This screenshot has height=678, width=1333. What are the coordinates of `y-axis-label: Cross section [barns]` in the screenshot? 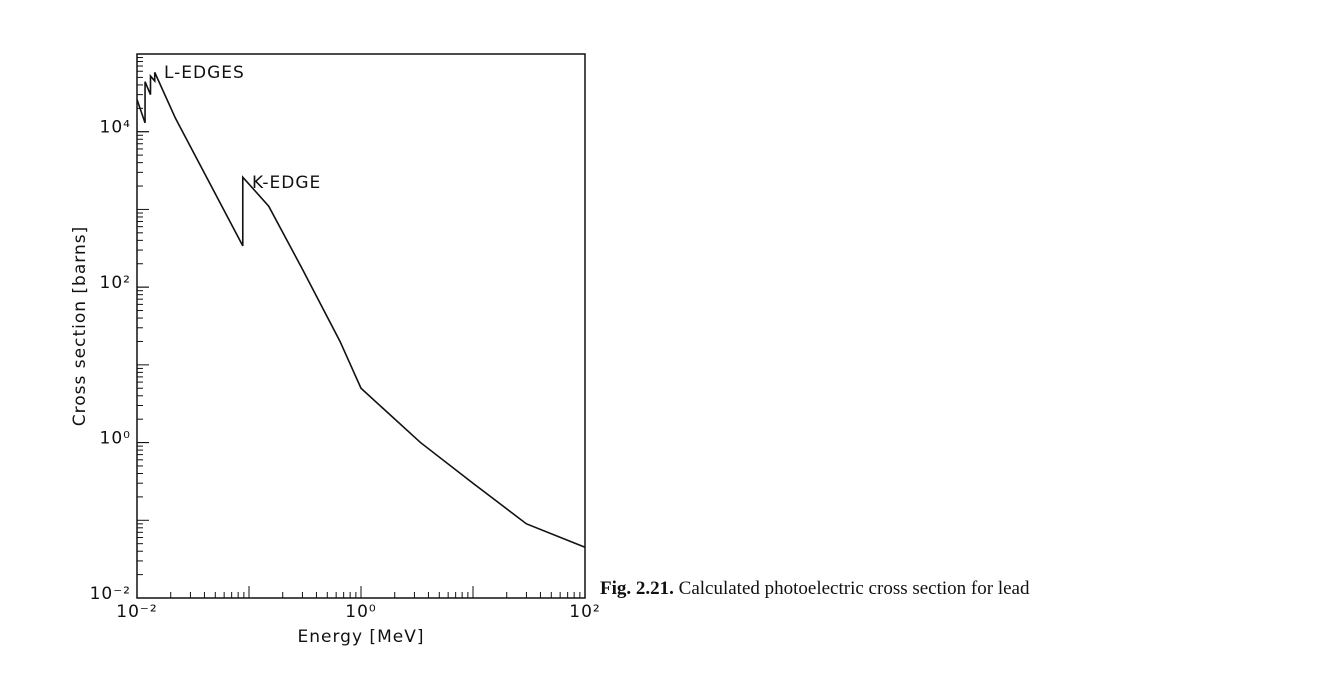 It's located at (80, 326).